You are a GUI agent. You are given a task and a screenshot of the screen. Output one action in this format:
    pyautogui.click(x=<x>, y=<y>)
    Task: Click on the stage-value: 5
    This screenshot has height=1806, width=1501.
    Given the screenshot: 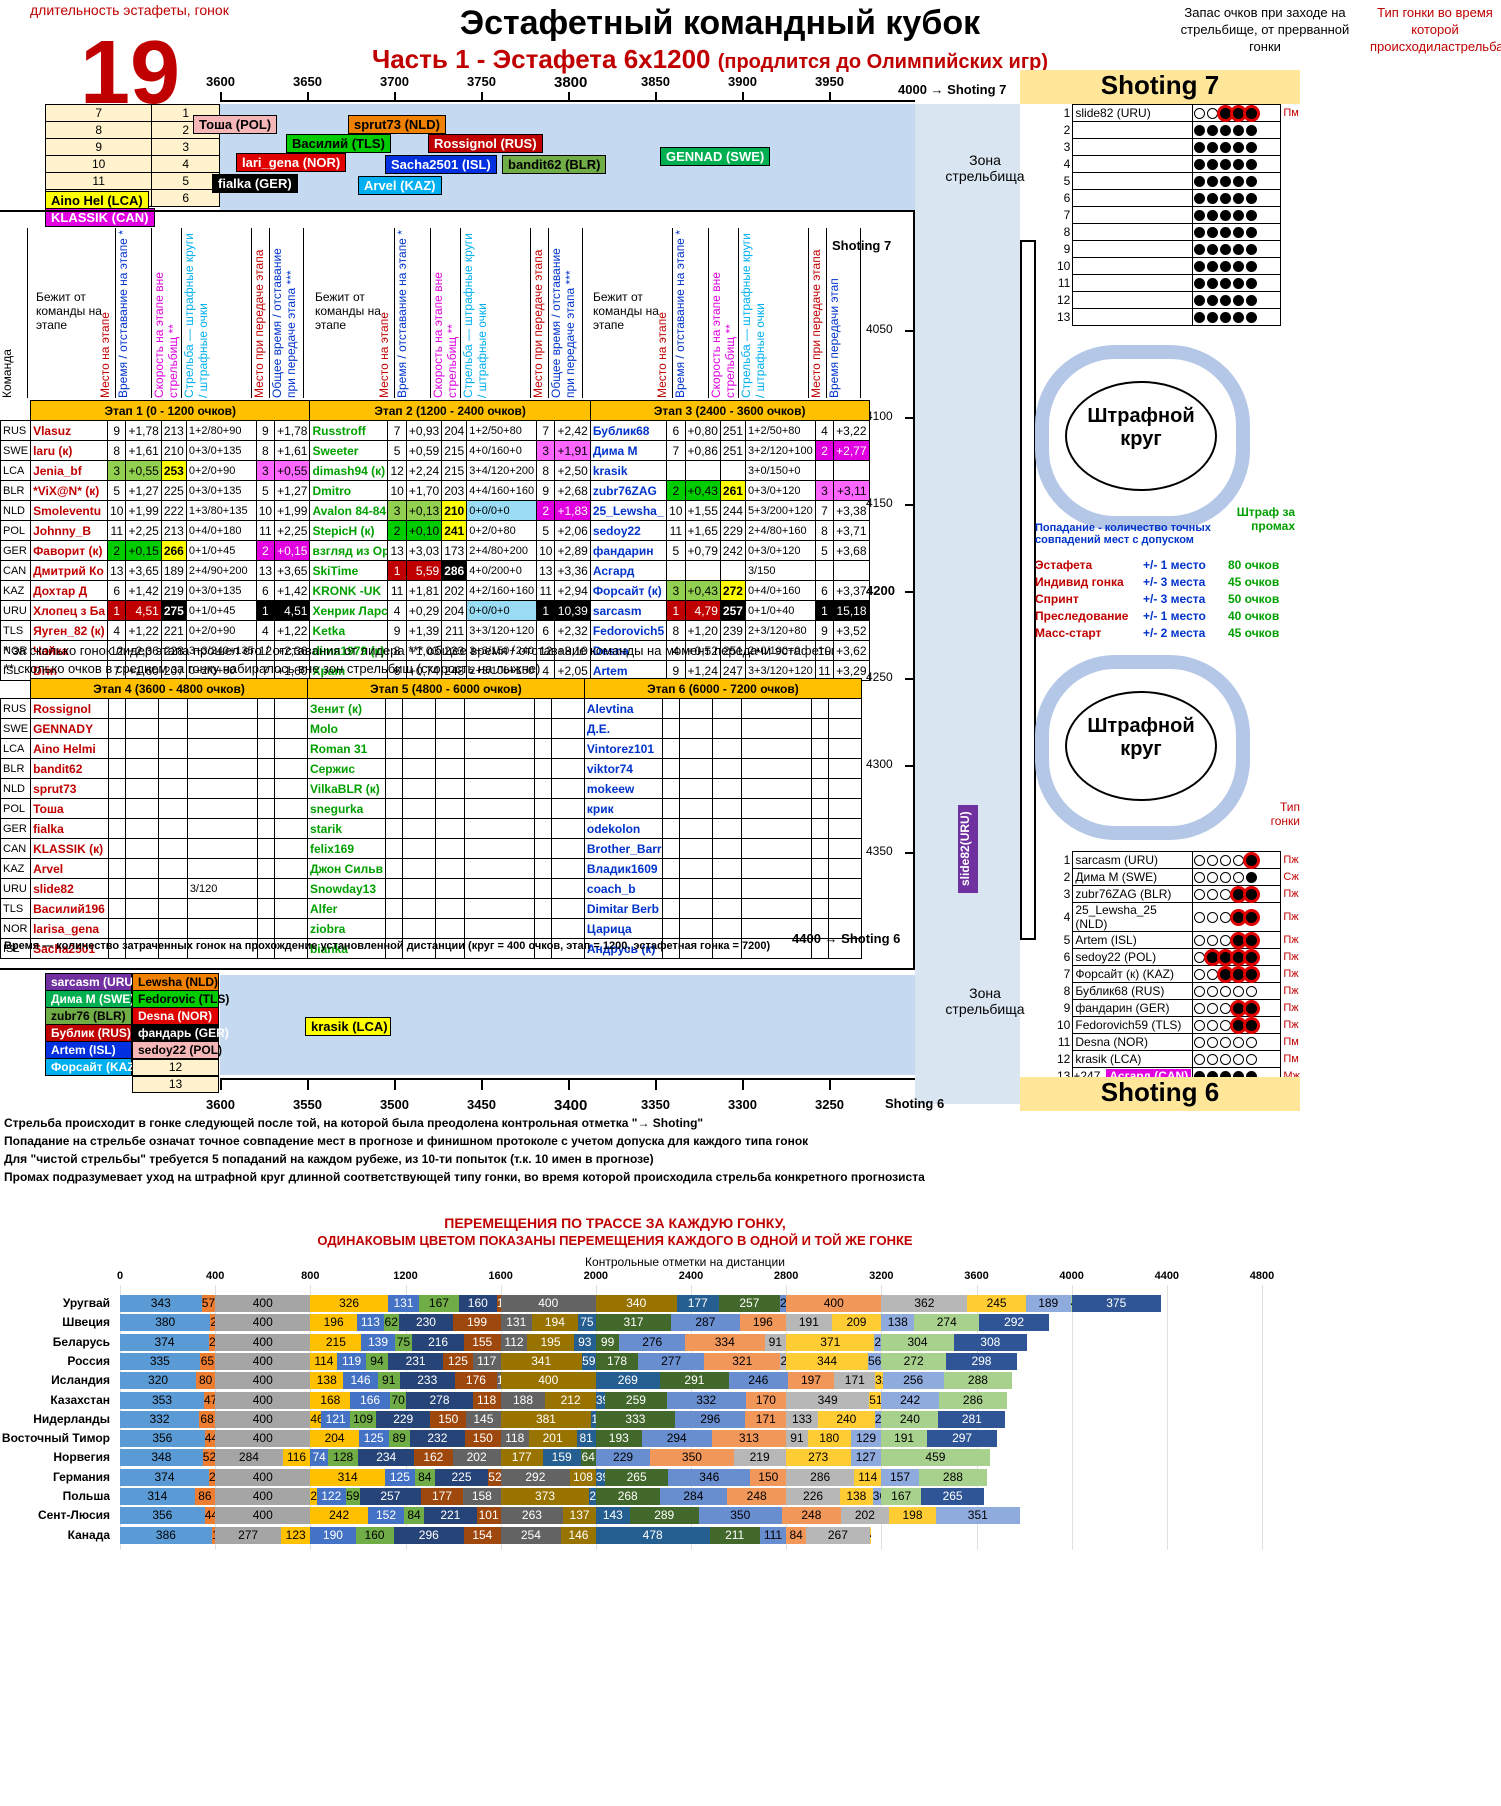 What is the action you would take?
    pyautogui.click(x=676, y=550)
    